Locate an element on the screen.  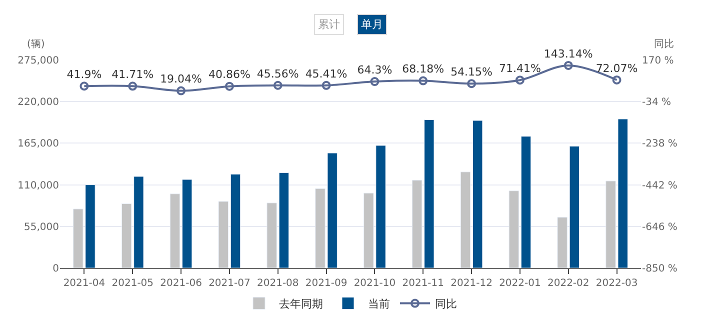
legend-label: 同比 is located at coordinates (446, 304).